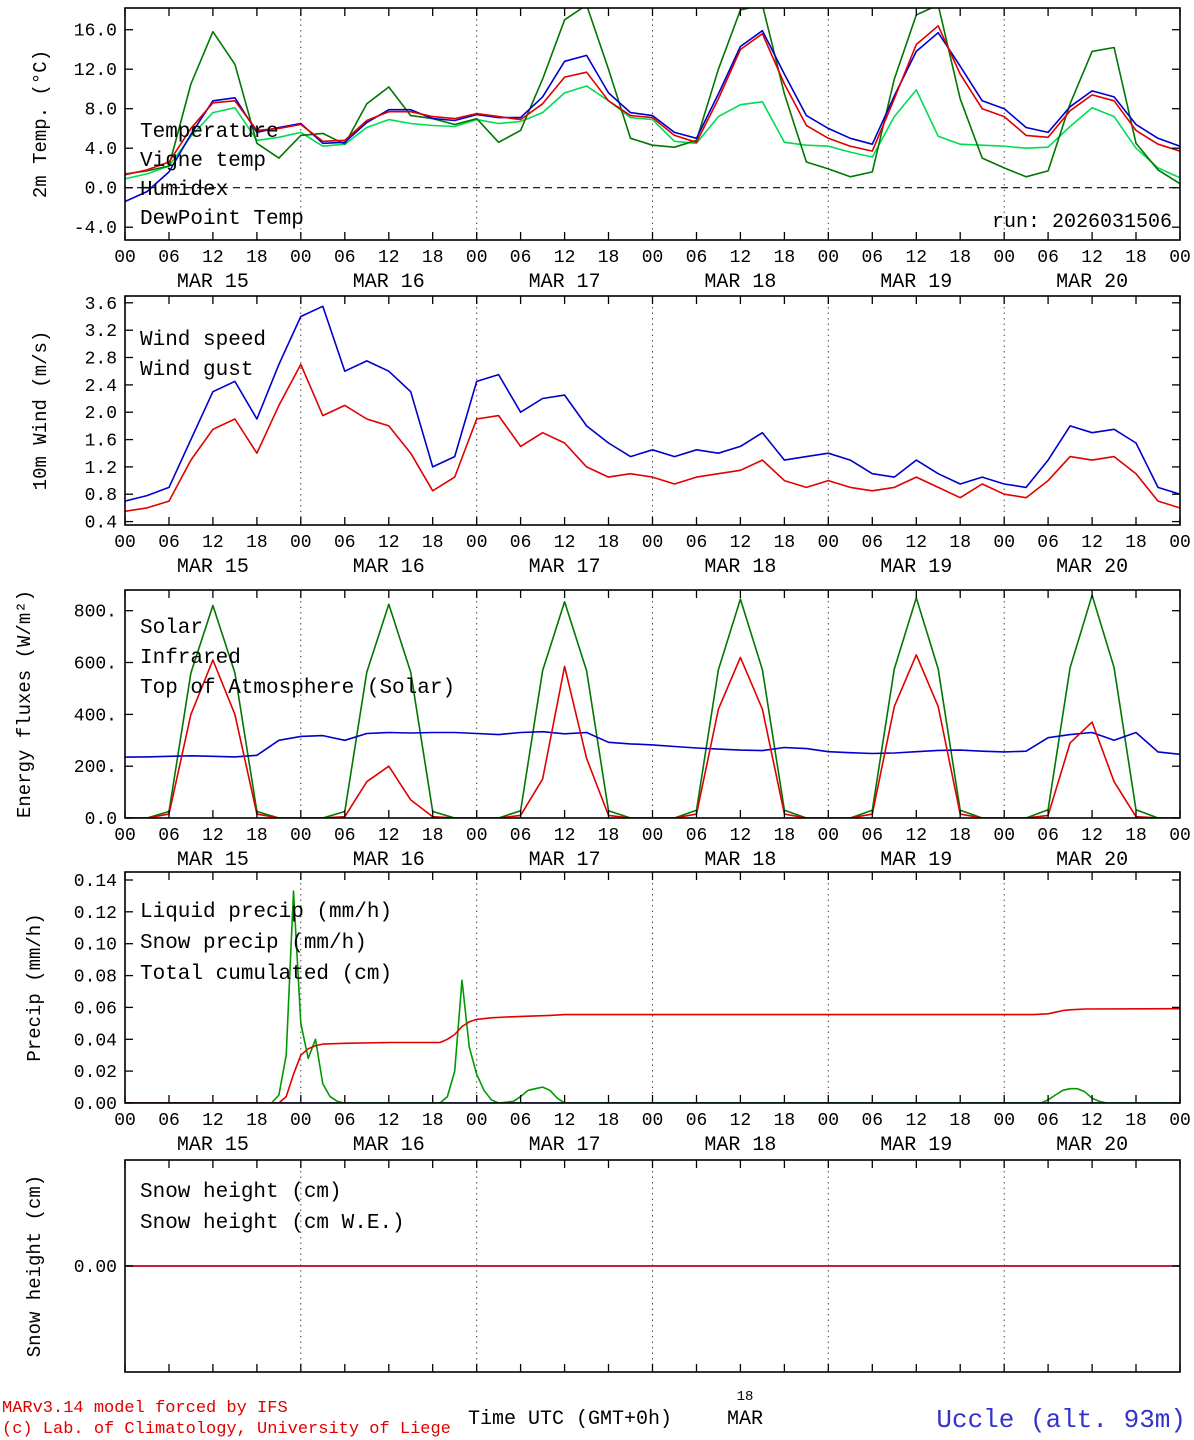 The width and height of the screenshot is (1194, 1440). Describe the element at coordinates (95, 229) in the screenshot. I see `y-tick-label: -4.0` at that location.